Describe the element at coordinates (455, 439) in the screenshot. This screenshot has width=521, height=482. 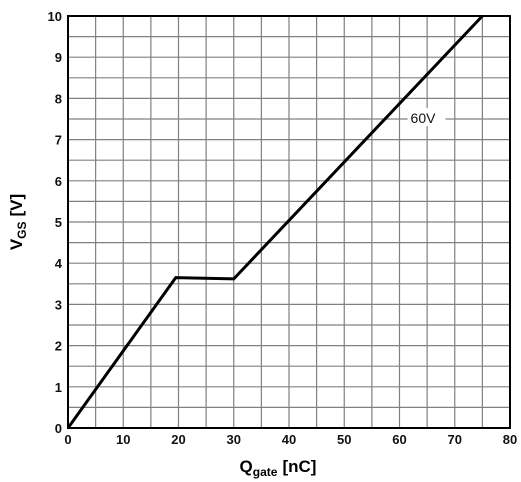
I see `x-tick-label: 70` at that location.